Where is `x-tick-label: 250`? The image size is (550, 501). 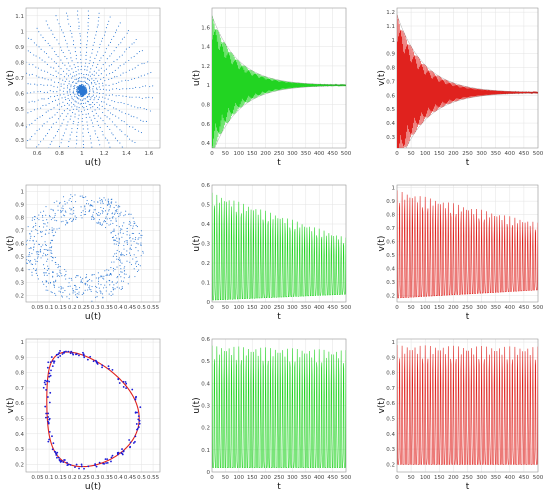 x-tick-label: 250 is located at coordinates (467, 154).